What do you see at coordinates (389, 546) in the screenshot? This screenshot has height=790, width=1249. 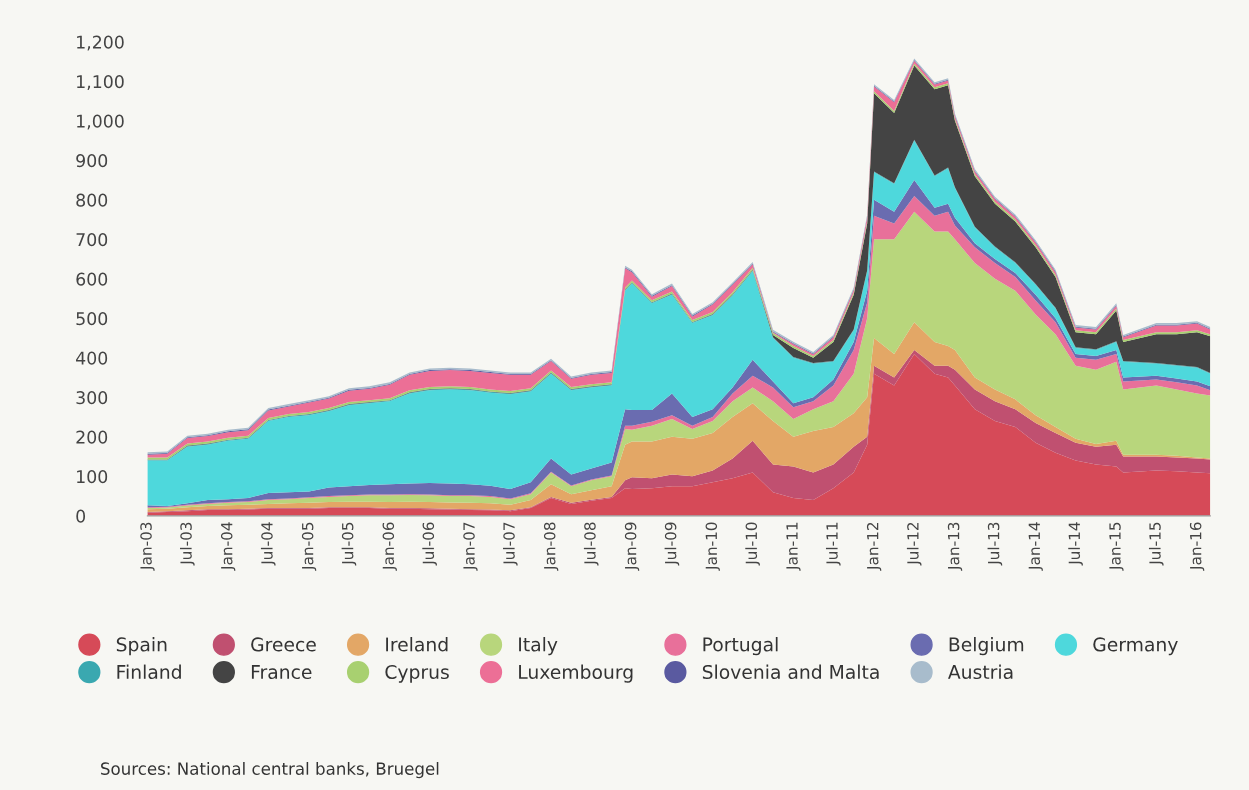 I see `x-tick-label: Jan-06` at bounding box center [389, 546].